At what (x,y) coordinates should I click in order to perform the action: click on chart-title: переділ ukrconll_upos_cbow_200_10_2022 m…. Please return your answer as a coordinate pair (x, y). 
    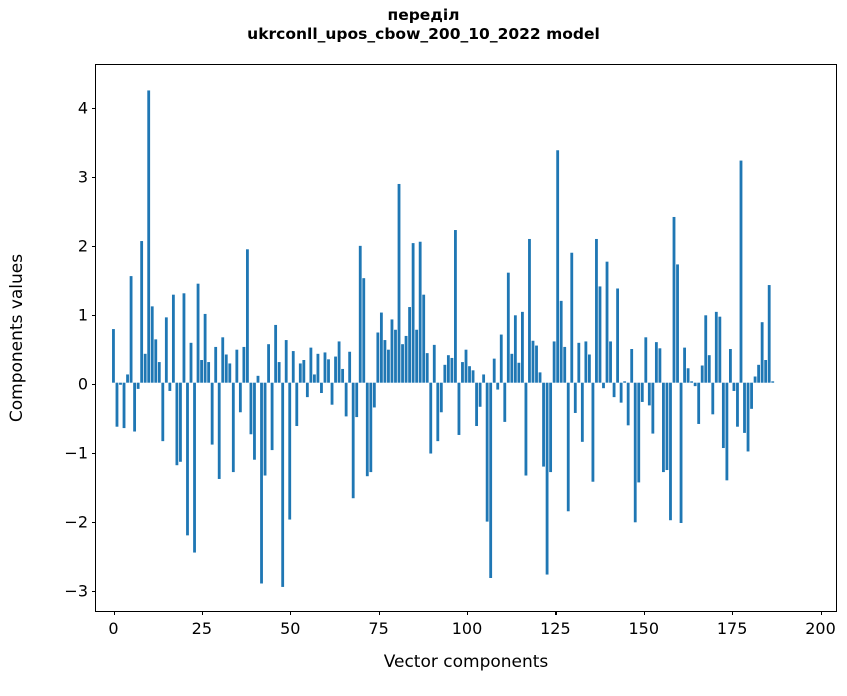
    Looking at the image, I should click on (423, 25).